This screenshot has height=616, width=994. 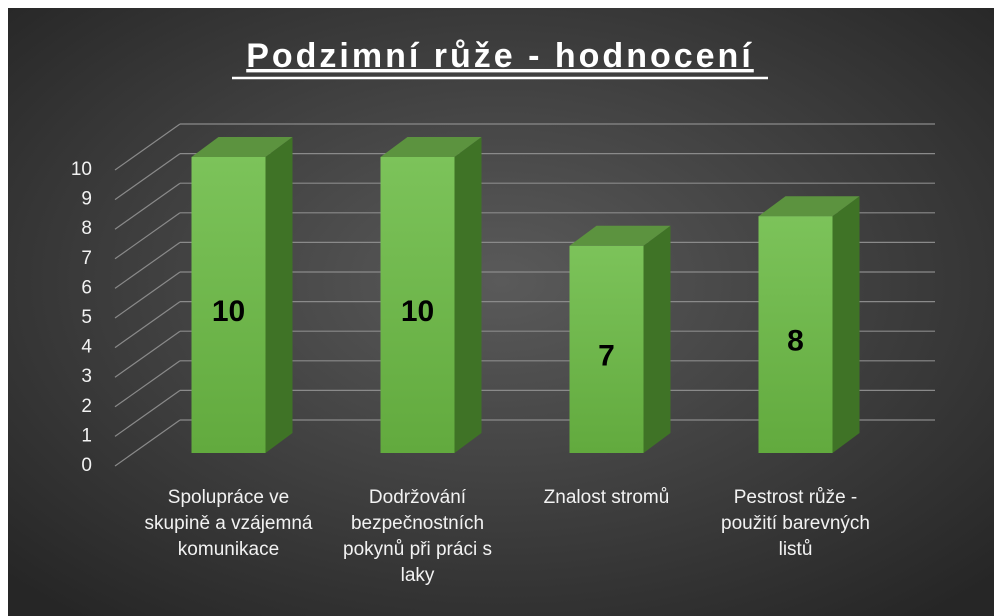 I want to click on value-label: 8, so click(x=795, y=341).